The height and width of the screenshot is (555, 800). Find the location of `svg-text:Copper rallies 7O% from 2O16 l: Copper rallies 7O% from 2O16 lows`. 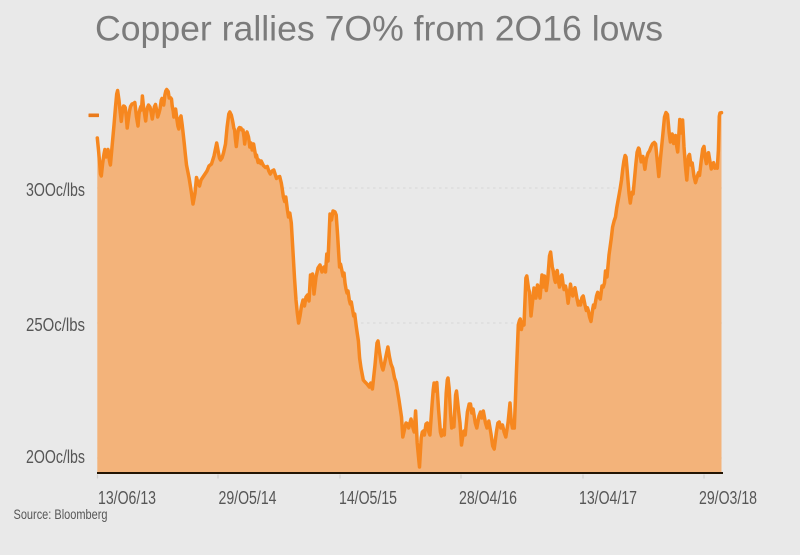

svg-text:Copper rallies 7O% from 2O16 l: Copper rallies 7O% from 2O16 lows is located at coordinates (379, 29).